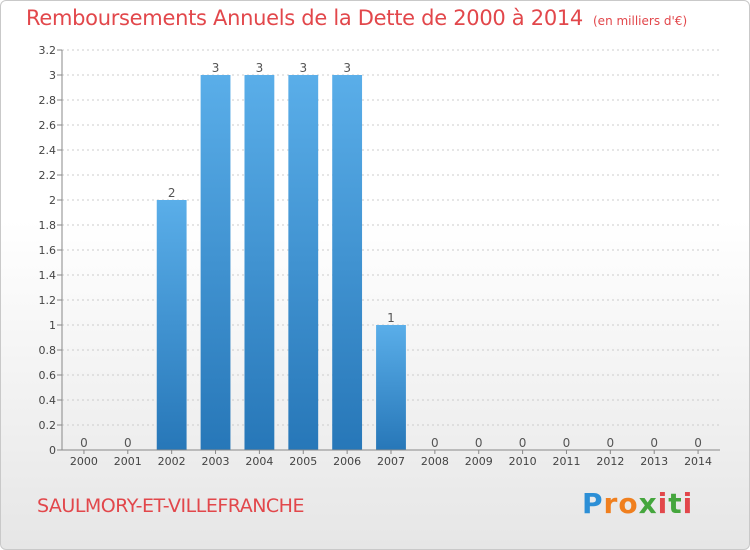 The width and height of the screenshot is (750, 550). What do you see at coordinates (303, 461) in the screenshot?
I see `x-tick-label: 2005` at bounding box center [303, 461].